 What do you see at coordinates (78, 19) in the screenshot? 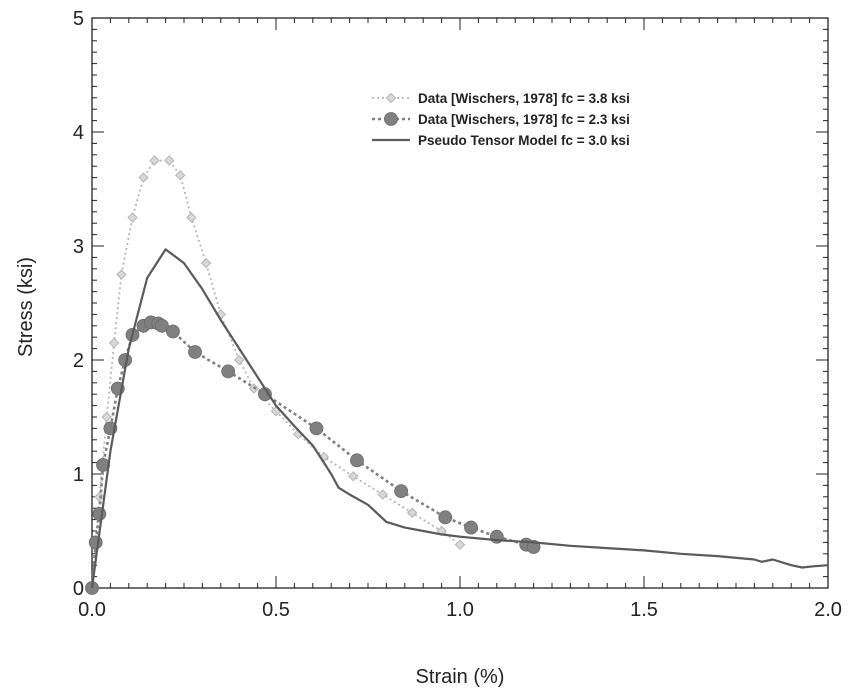
I see `y-tick-label: 5` at bounding box center [78, 19].